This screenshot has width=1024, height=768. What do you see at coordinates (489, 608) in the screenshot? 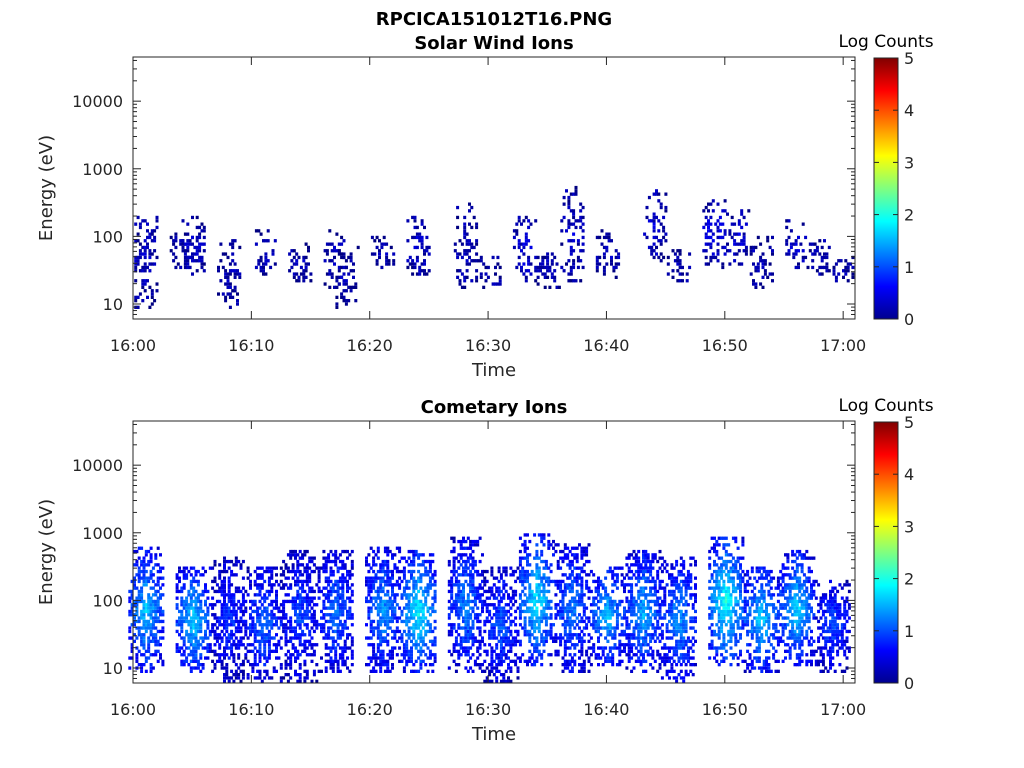
I see `spectrogram-cells` at bounding box center [489, 608].